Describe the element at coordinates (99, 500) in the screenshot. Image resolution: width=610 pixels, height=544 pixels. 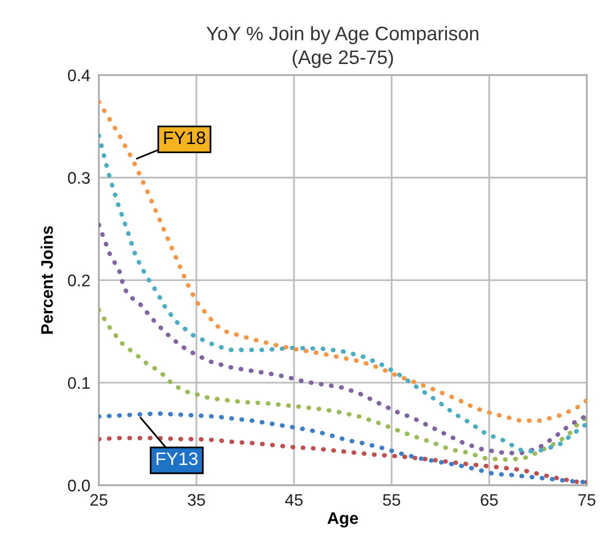
I see `x-tick-label: 25` at that location.